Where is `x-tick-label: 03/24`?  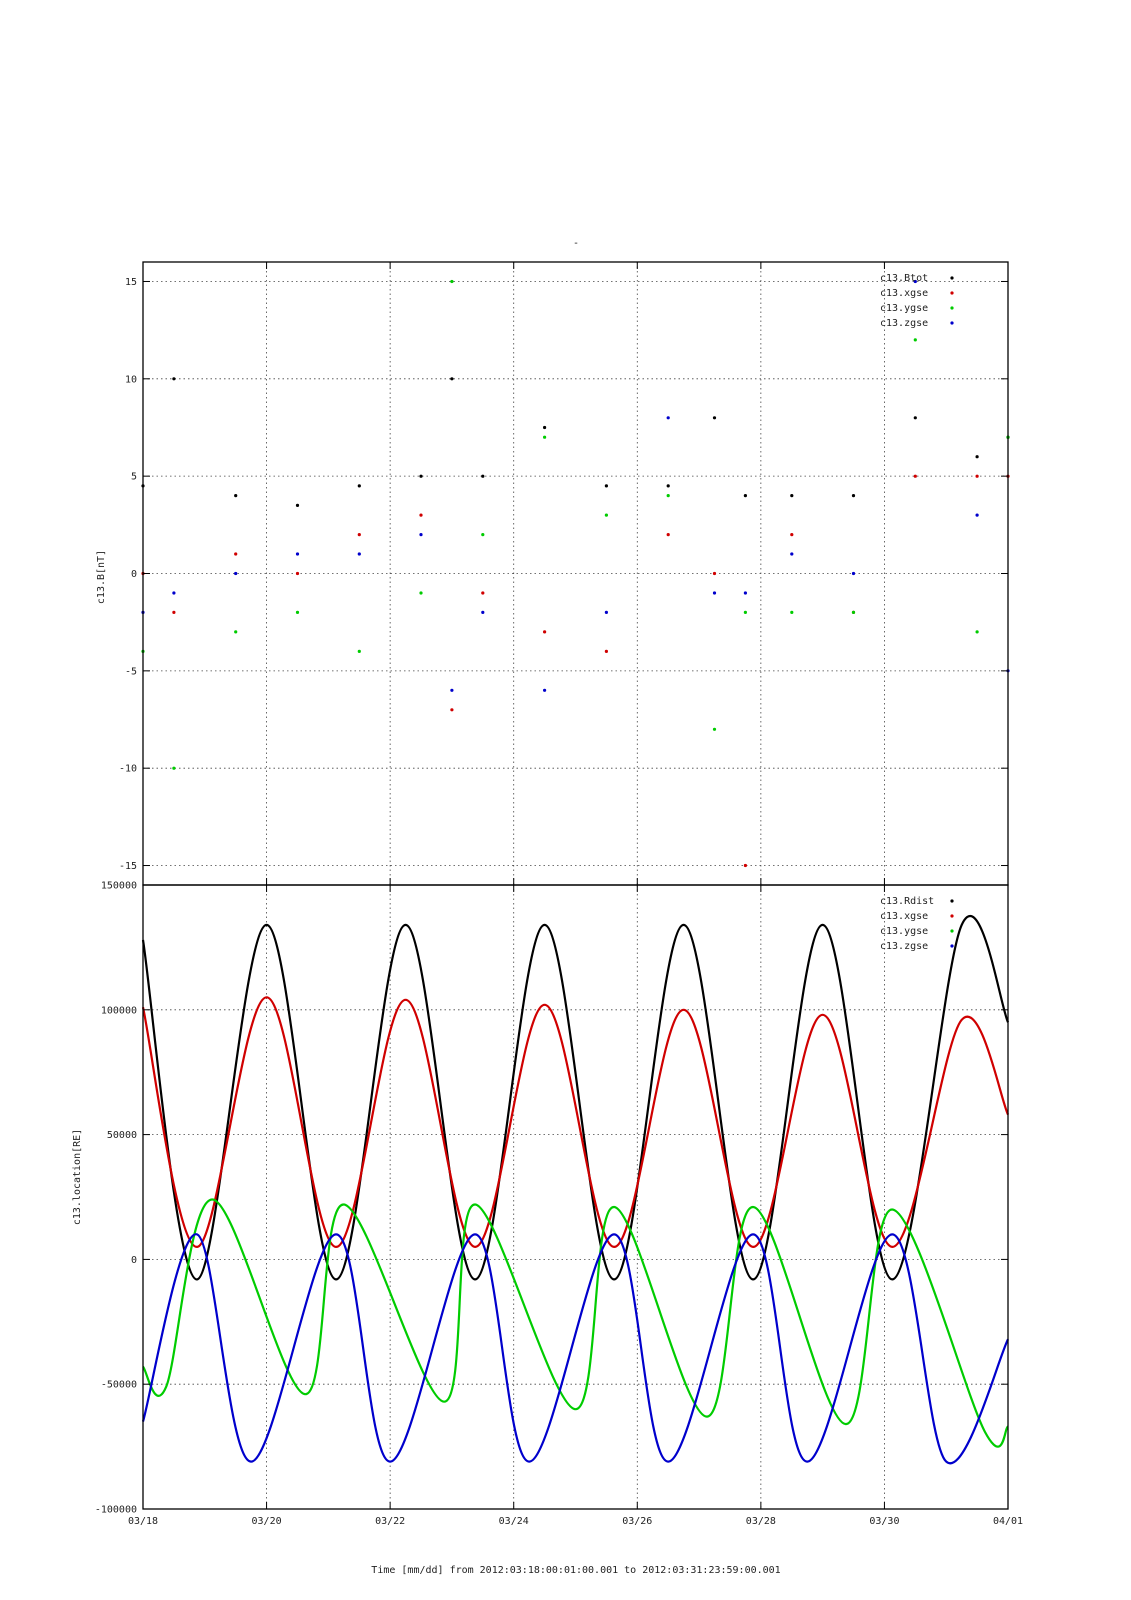
x-tick-label: 03/24 is located at coordinates (514, 1521).